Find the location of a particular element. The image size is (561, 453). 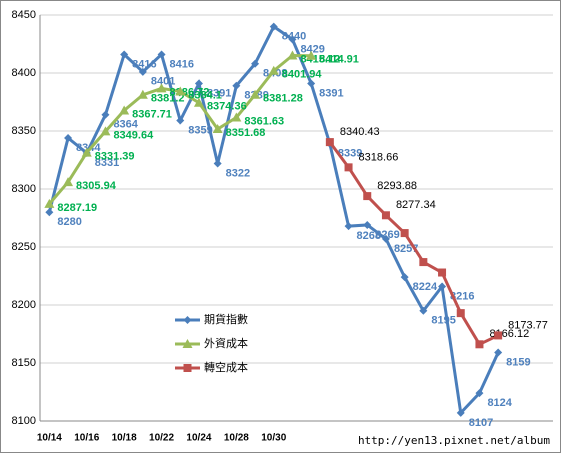

y-tick-label: 8450 is located at coordinates (24, 15).